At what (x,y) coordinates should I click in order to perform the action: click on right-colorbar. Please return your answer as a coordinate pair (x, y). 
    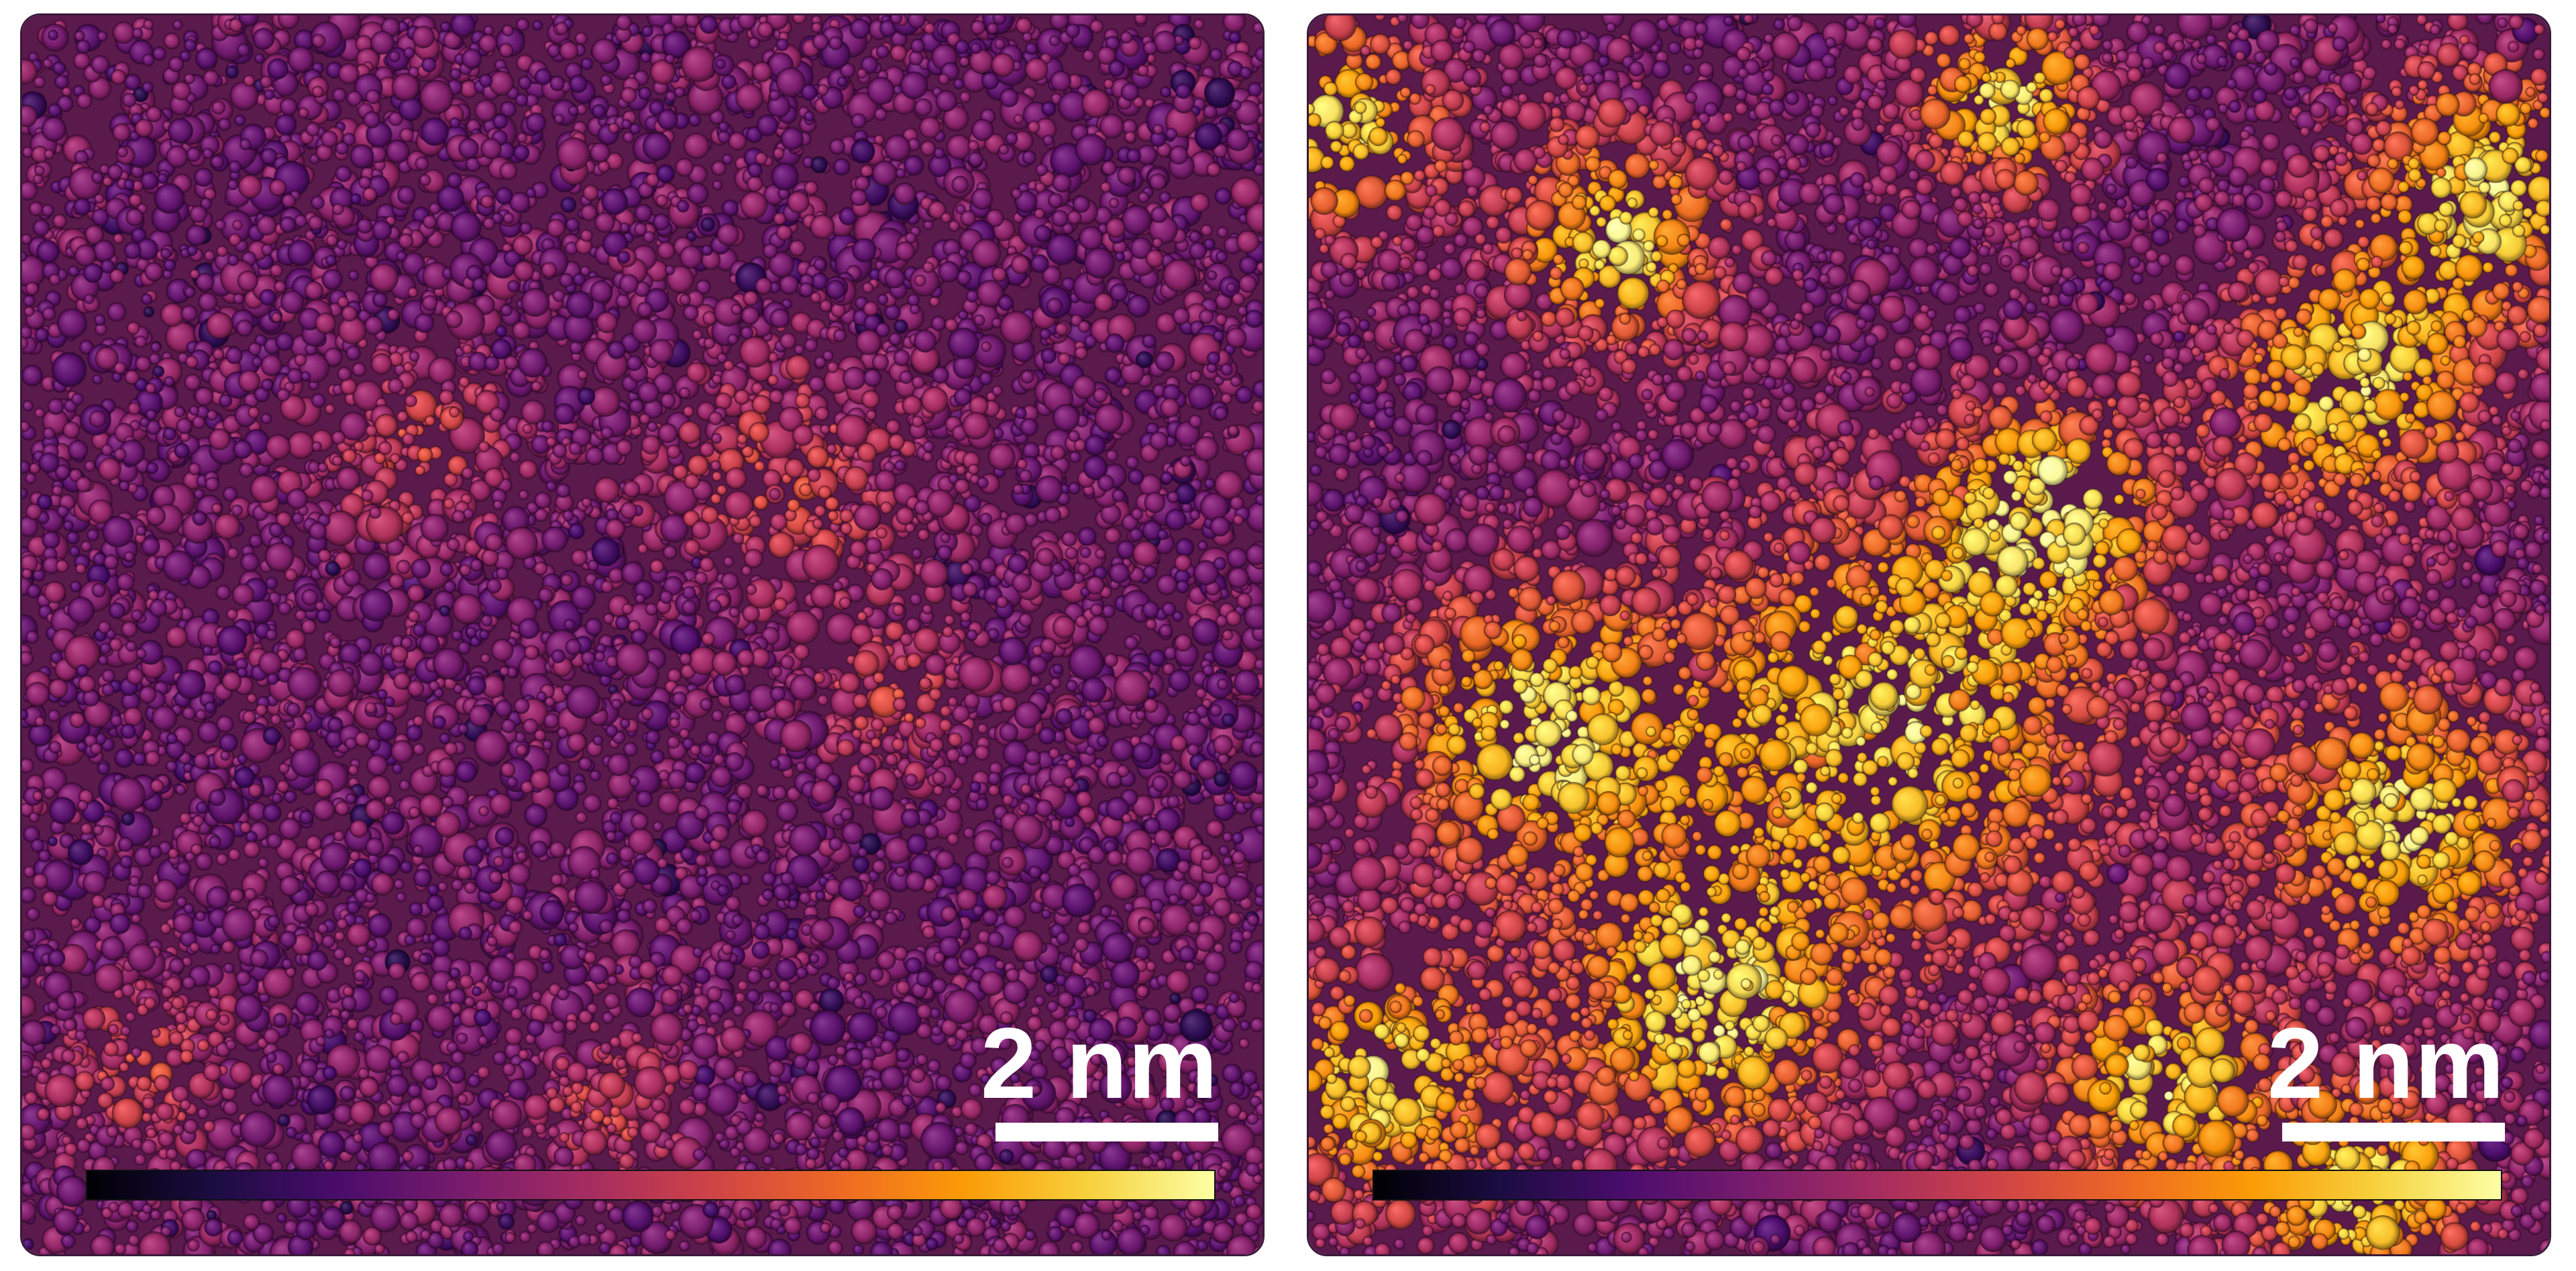
    Looking at the image, I should click on (1937, 1185).